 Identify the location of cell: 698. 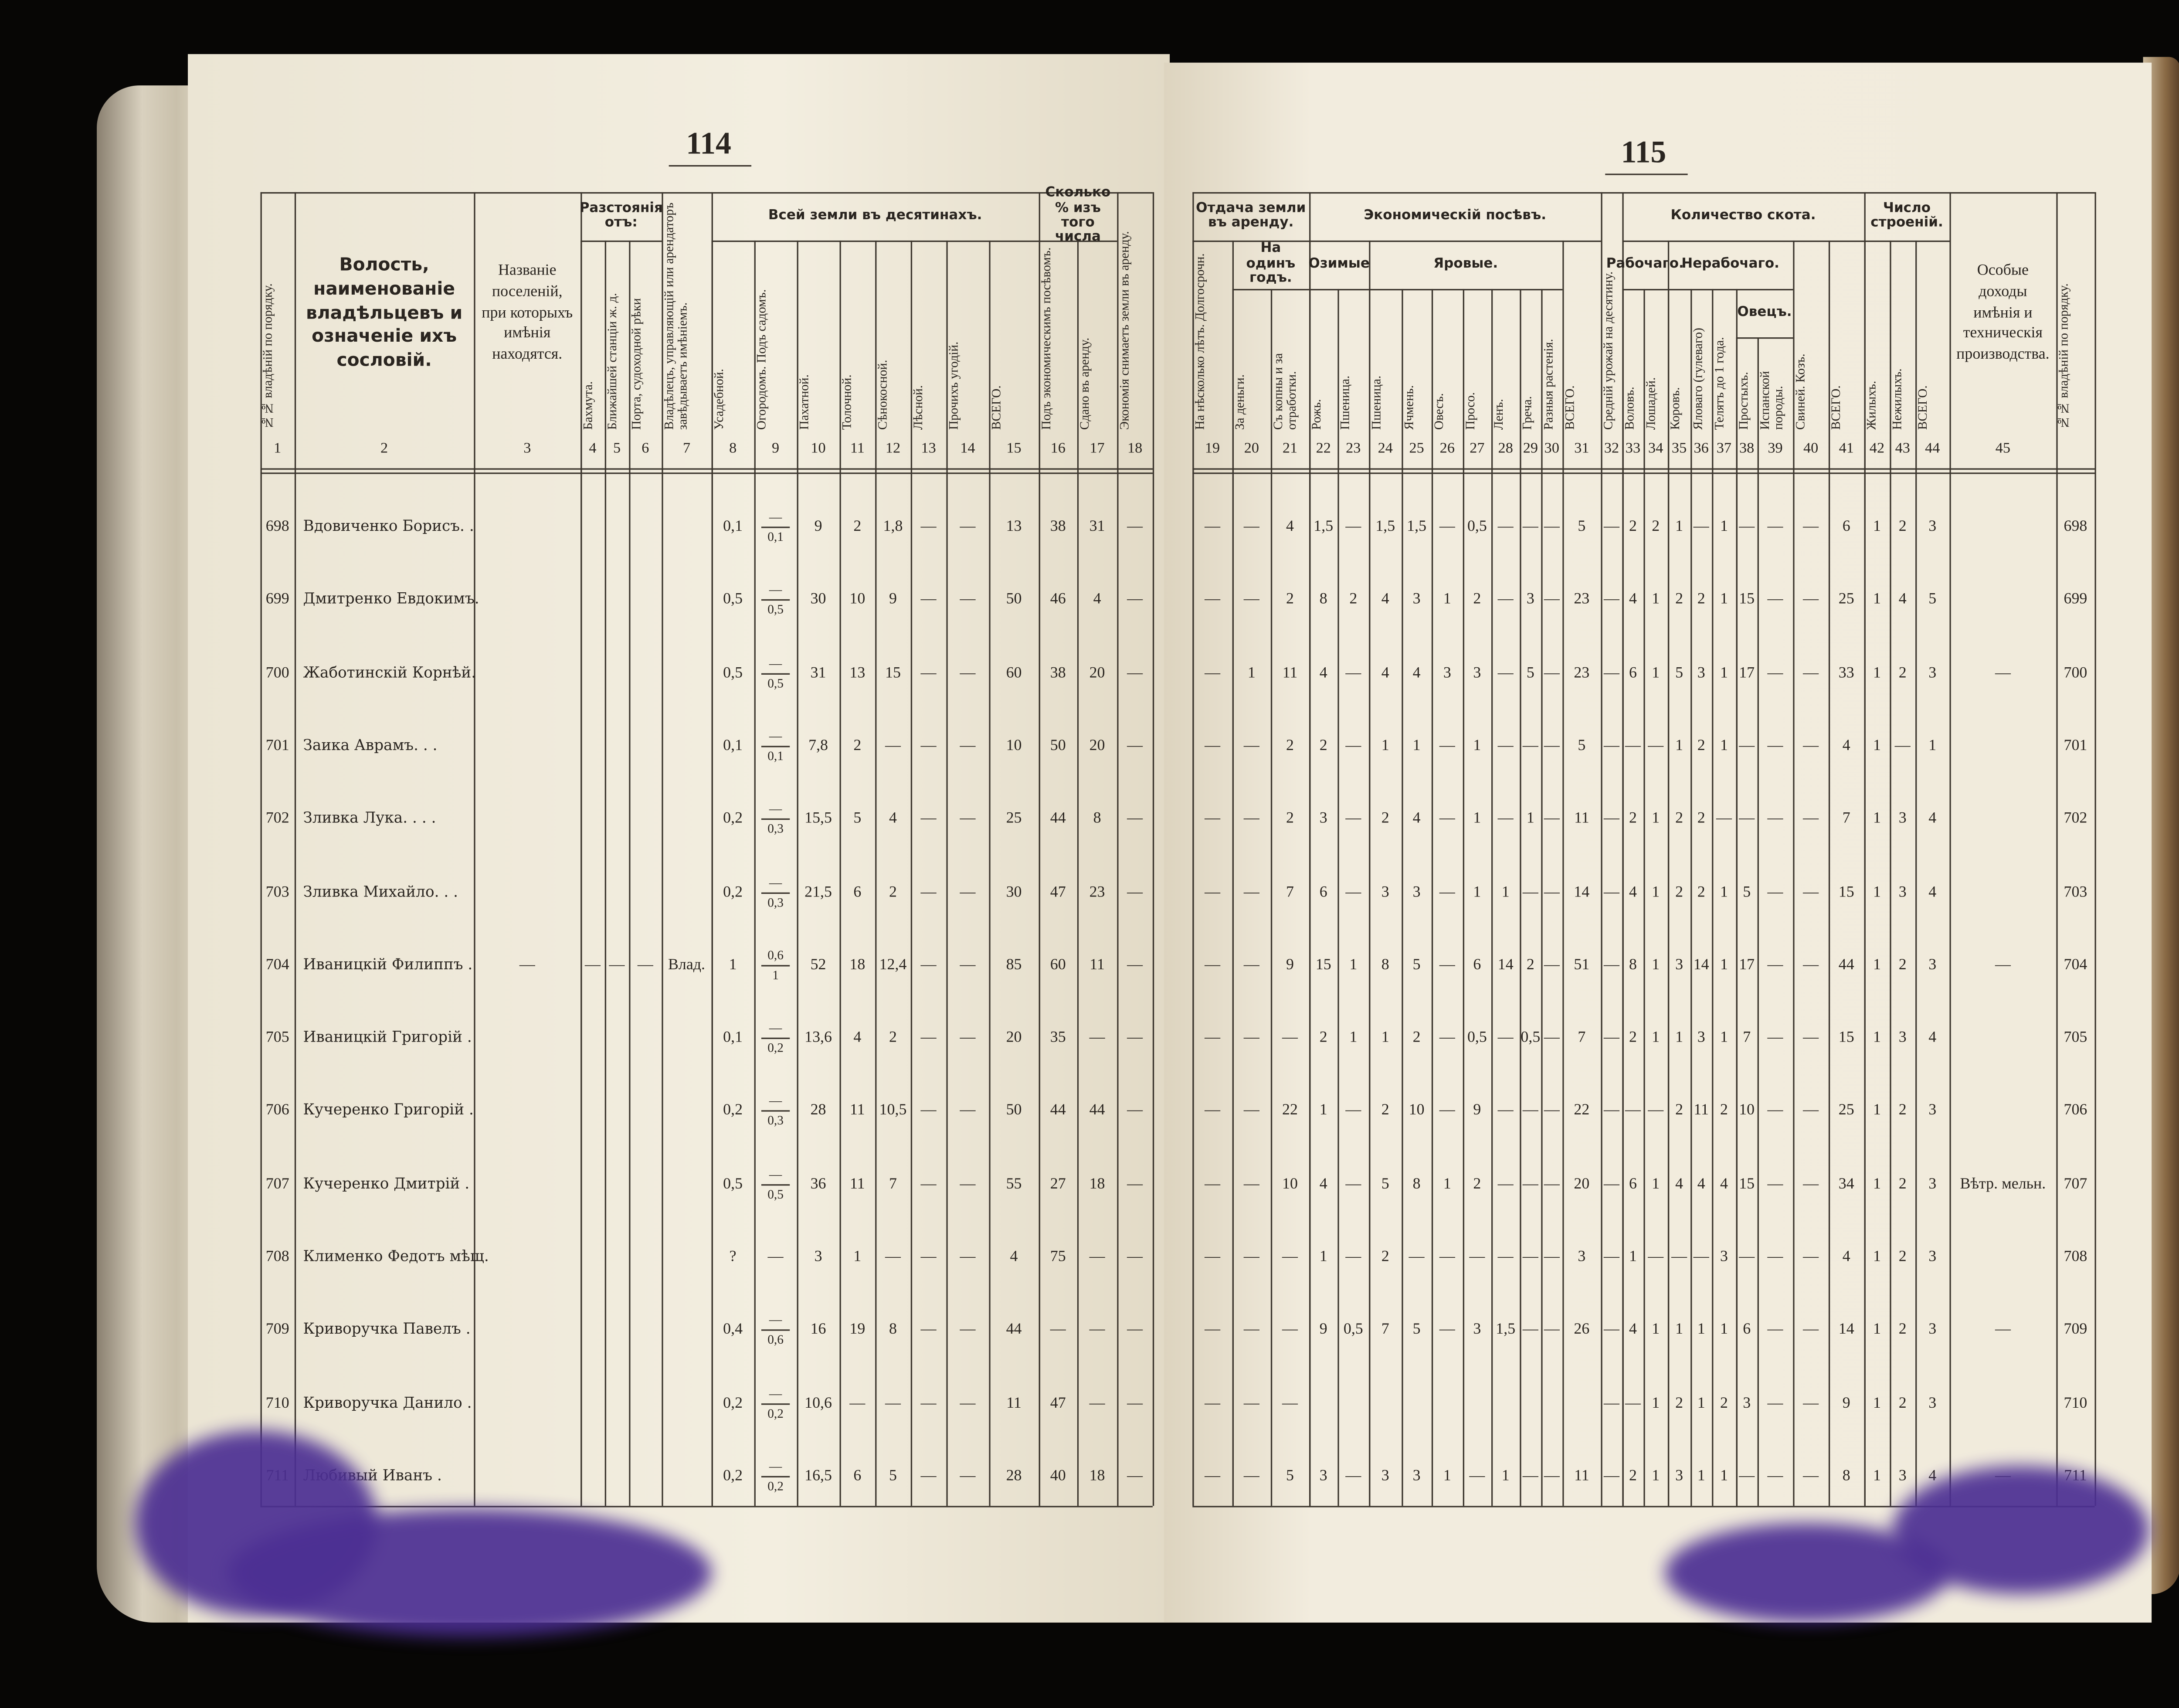
(277, 526).